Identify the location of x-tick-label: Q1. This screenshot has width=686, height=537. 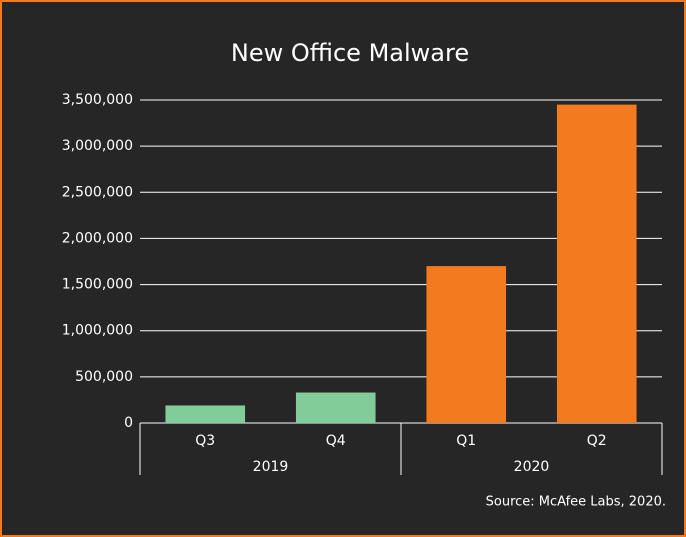
(466, 441).